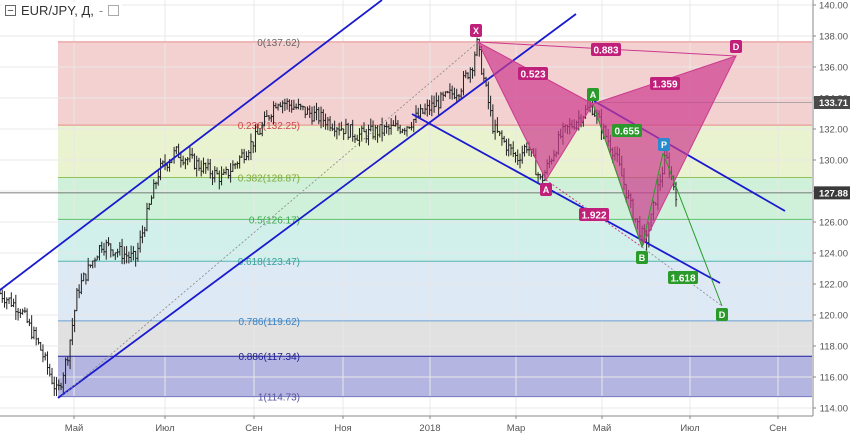  I want to click on price-label-1: 127.88, so click(833, 193).